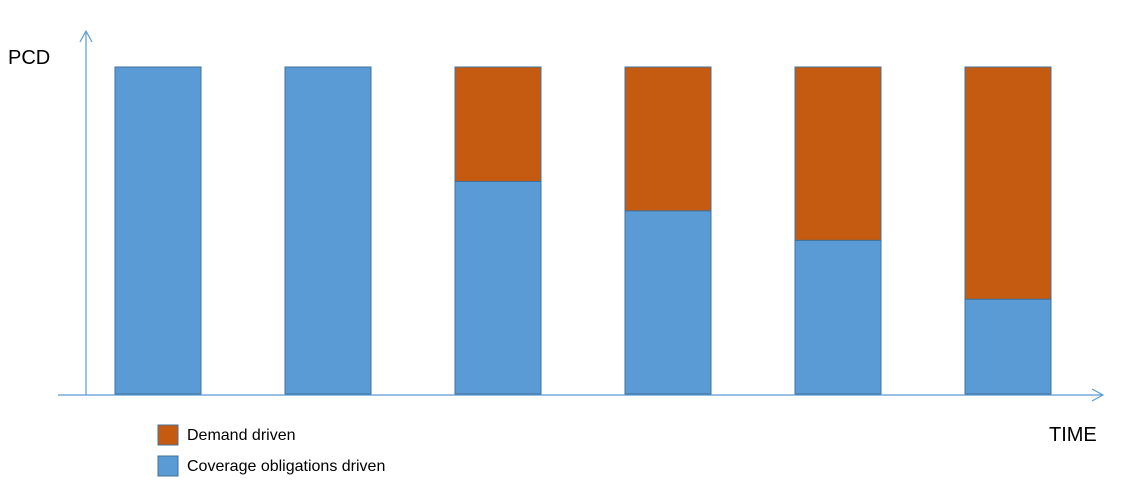 This screenshot has height=491, width=1127. I want to click on bar-5-coverage-segment, so click(838, 317).